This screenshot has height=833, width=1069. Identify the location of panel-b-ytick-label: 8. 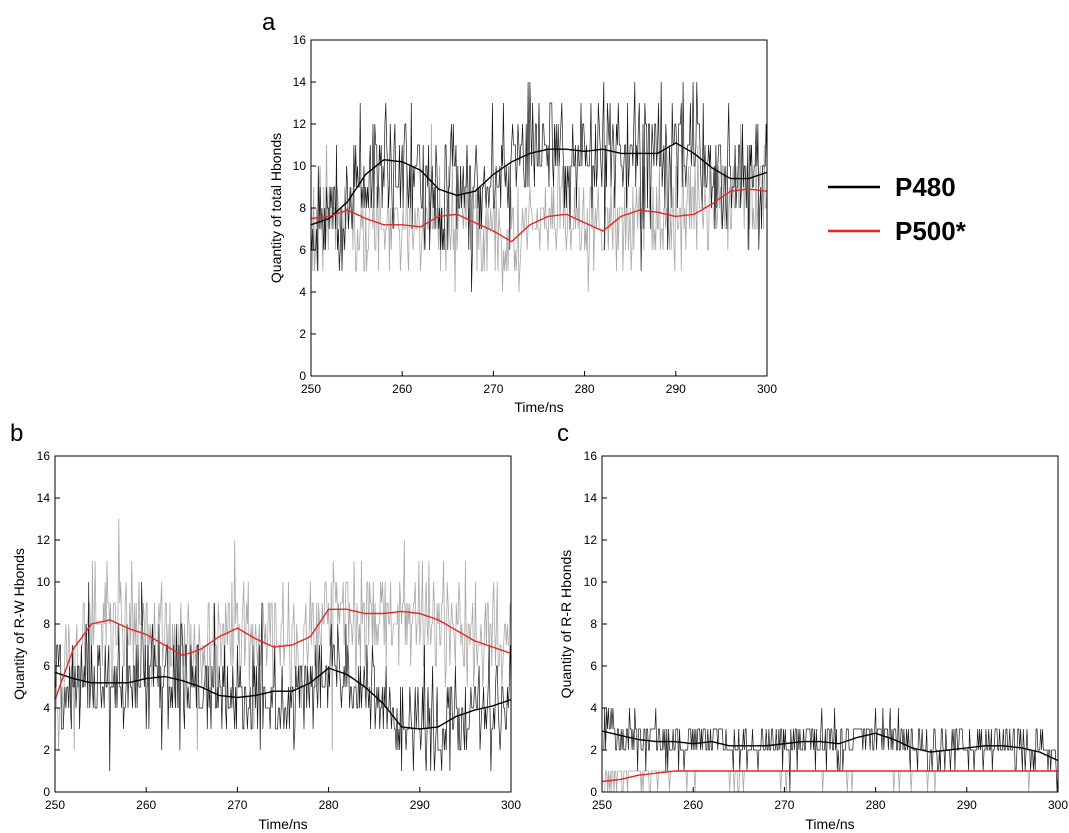
(46, 624).